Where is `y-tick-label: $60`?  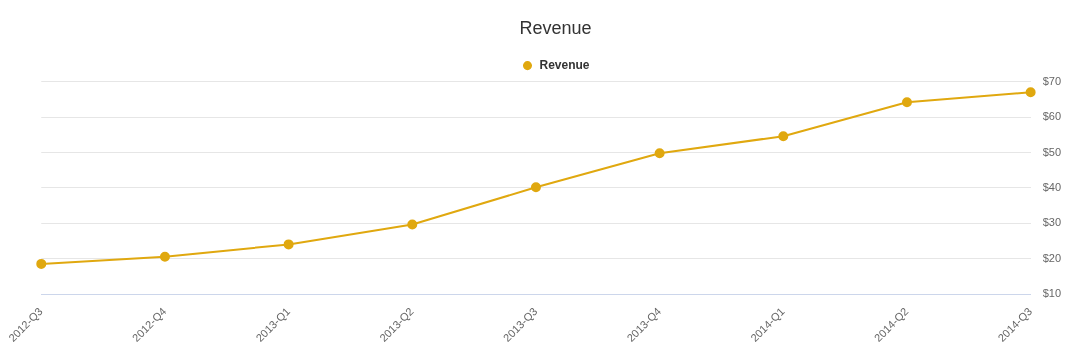
y-tick-label: $60 is located at coordinates (1052, 116).